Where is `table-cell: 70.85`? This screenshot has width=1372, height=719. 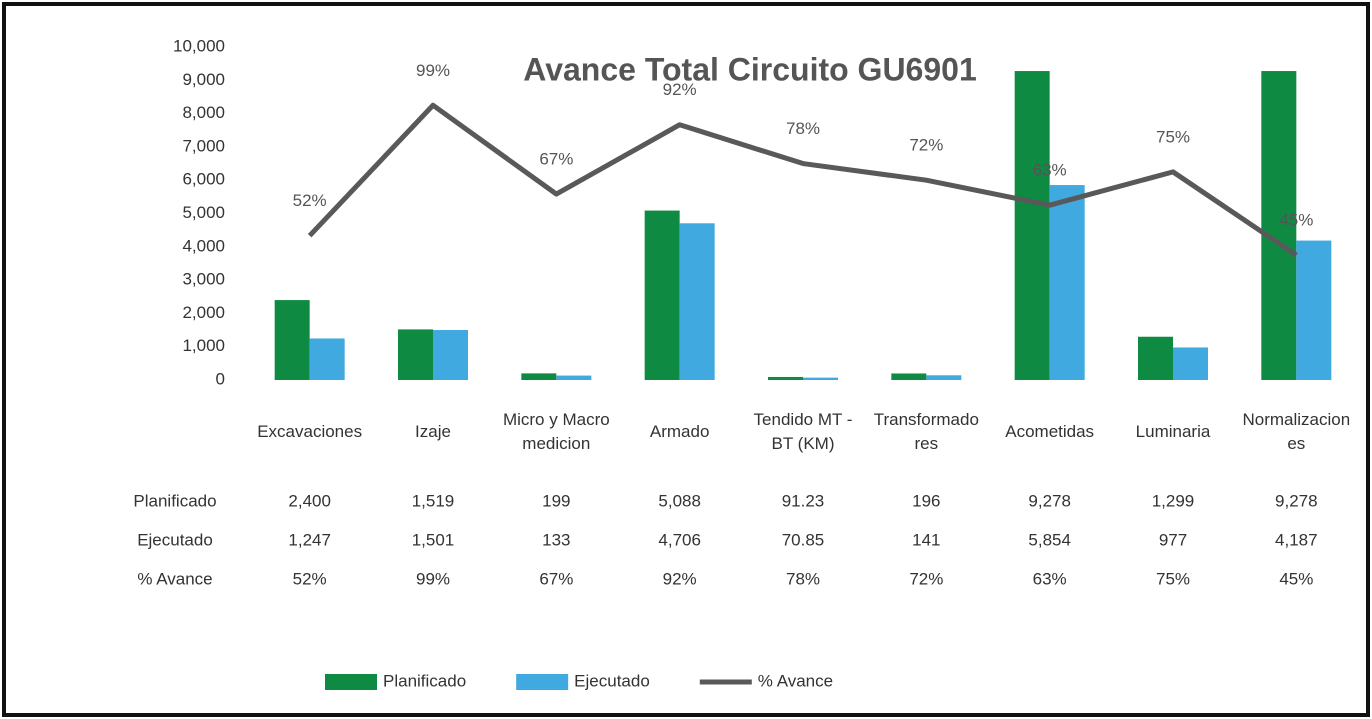 table-cell: 70.85 is located at coordinates (803, 539).